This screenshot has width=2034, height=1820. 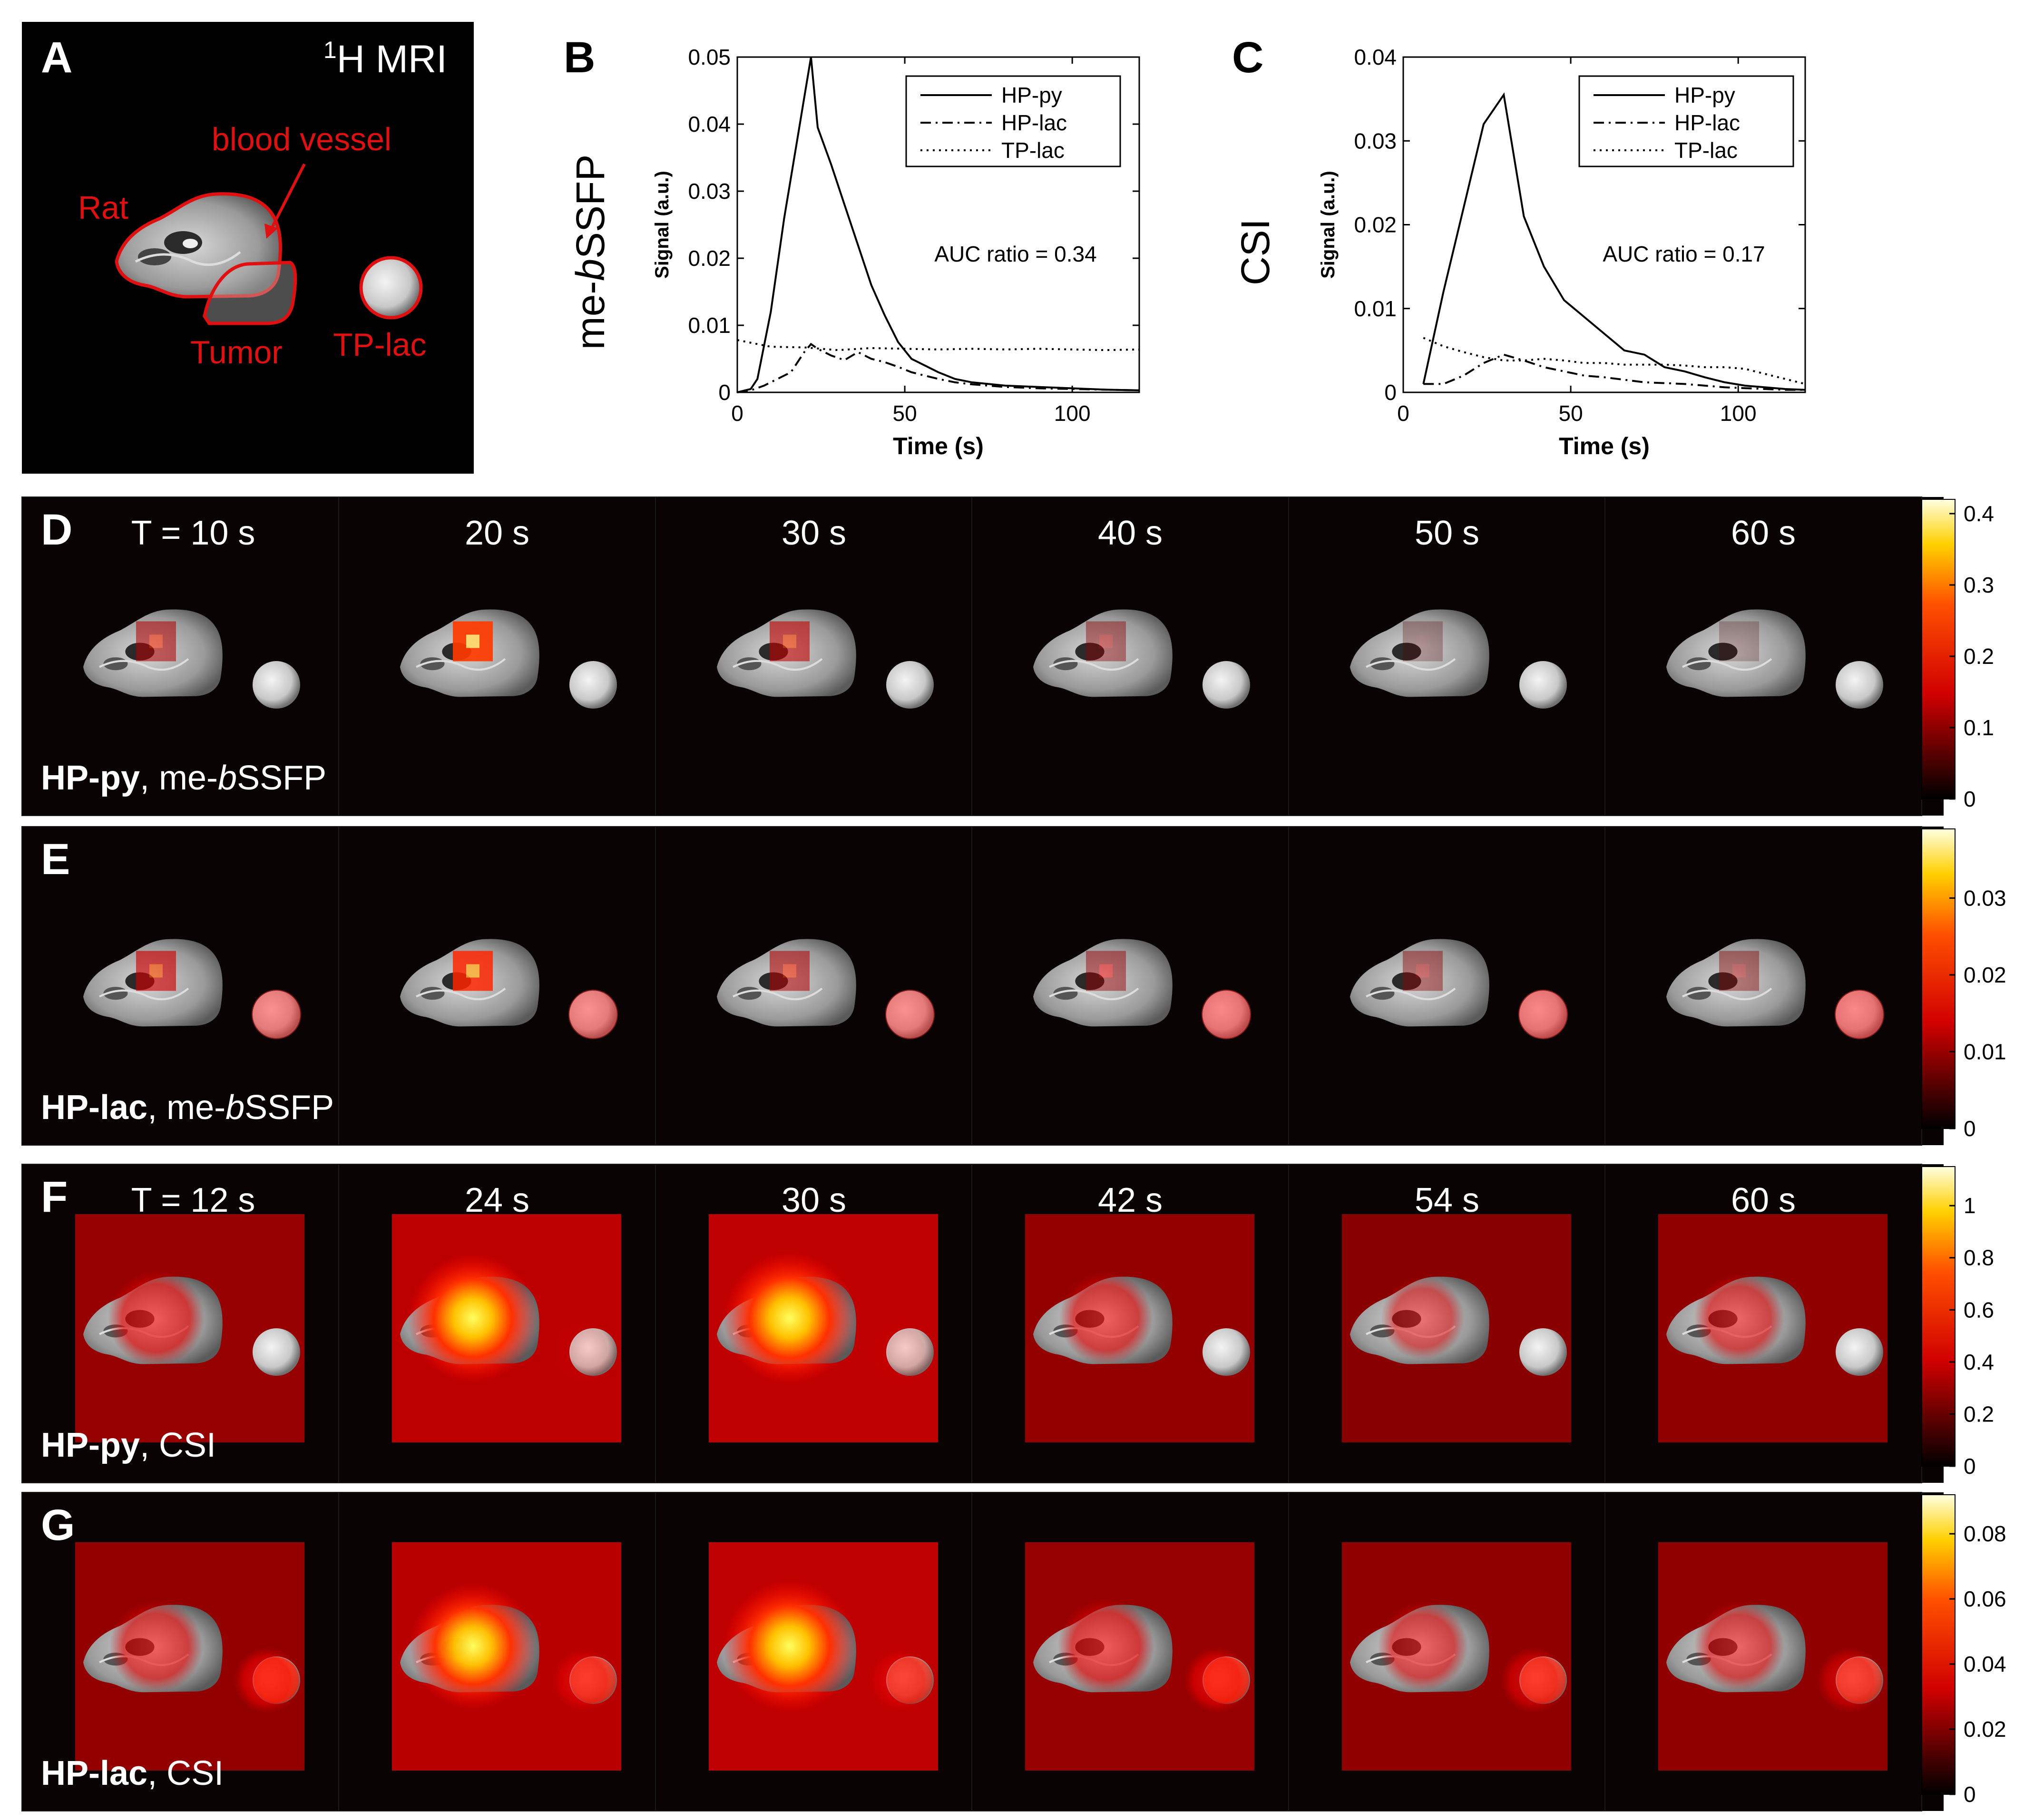 What do you see at coordinates (58, 1525) in the screenshot?
I see `row-letter: G` at bounding box center [58, 1525].